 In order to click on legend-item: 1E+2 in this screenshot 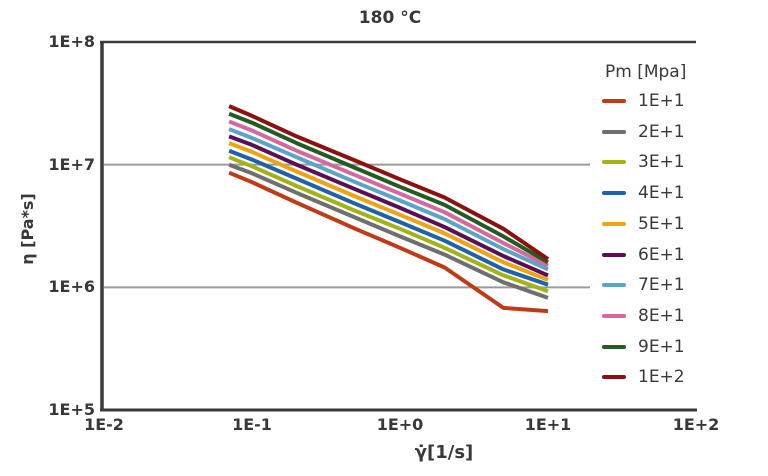, I will do `click(643, 377)`.